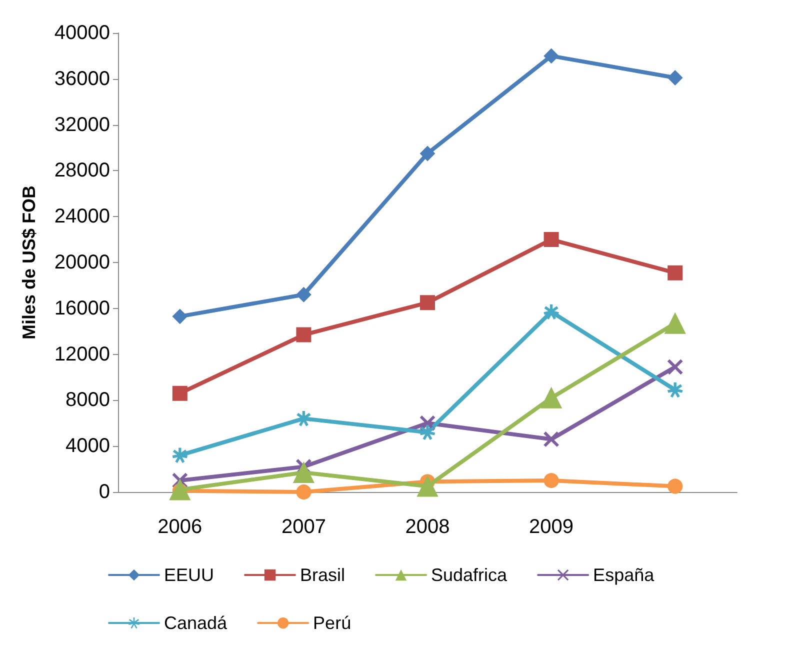  What do you see at coordinates (29, 262) in the screenshot?
I see `y-axis-title: Miles de US$ FOB` at bounding box center [29, 262].